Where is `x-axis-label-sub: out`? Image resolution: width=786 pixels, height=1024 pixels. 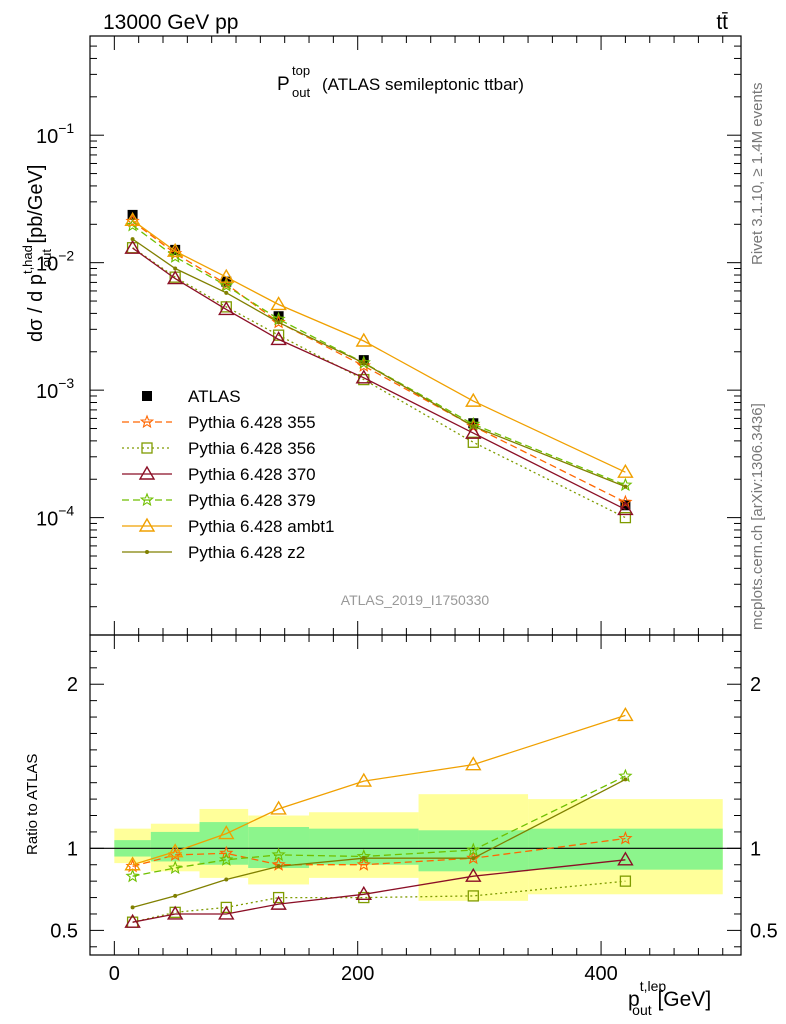
x-axis-label-sub: out is located at coordinates (642, 1010).